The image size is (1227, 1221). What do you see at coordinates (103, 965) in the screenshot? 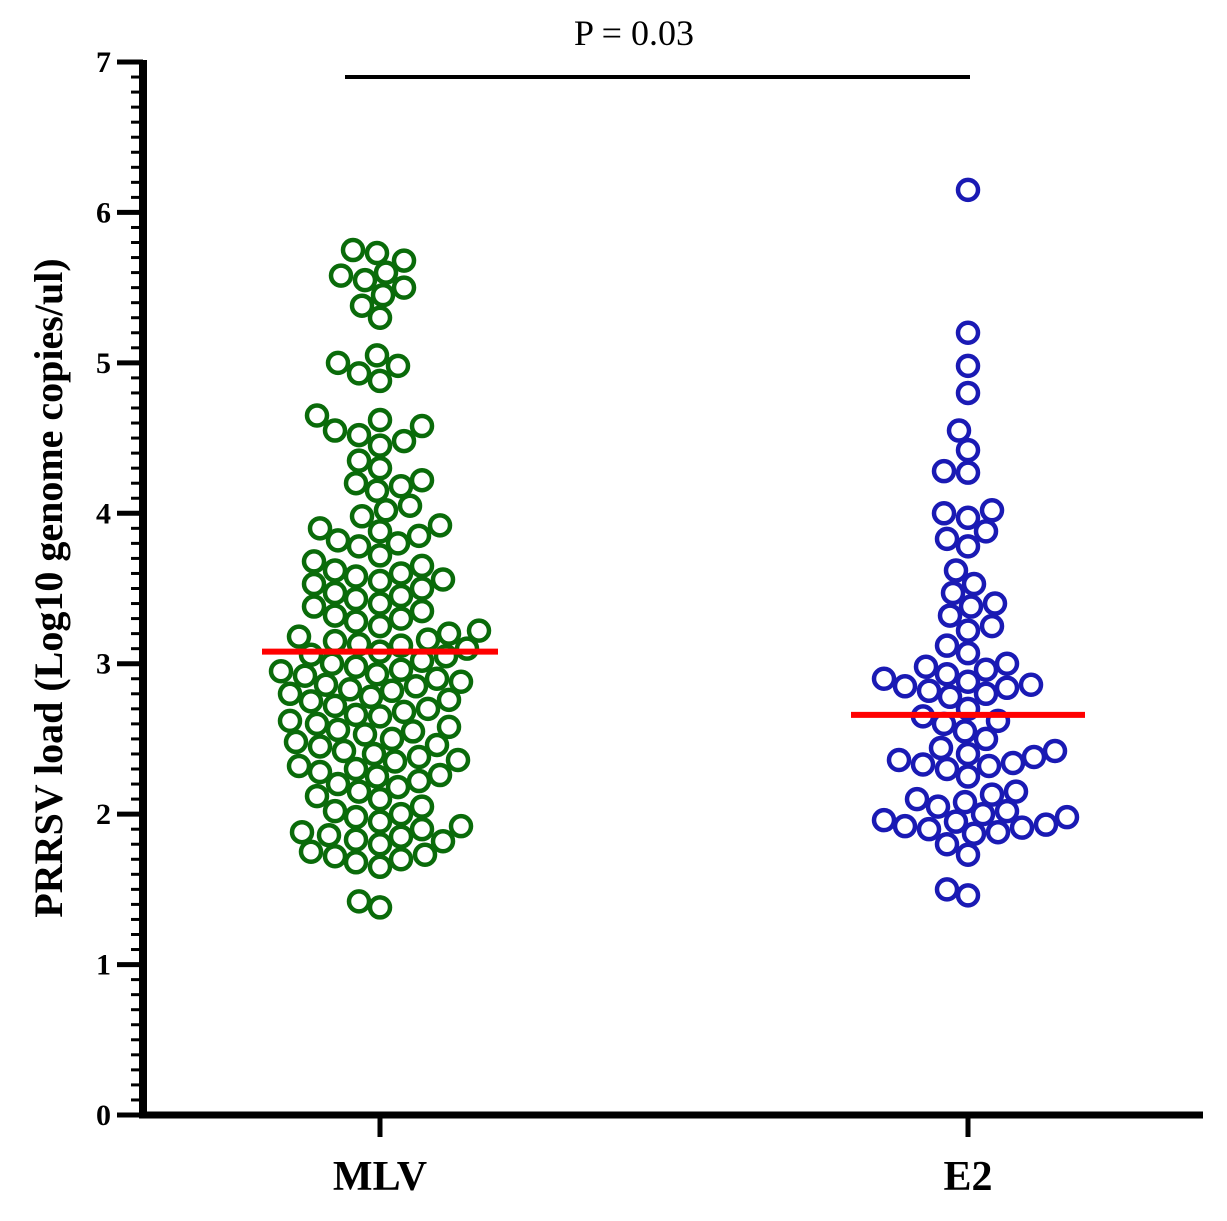
I see `y-tick-label: 1` at bounding box center [103, 965].